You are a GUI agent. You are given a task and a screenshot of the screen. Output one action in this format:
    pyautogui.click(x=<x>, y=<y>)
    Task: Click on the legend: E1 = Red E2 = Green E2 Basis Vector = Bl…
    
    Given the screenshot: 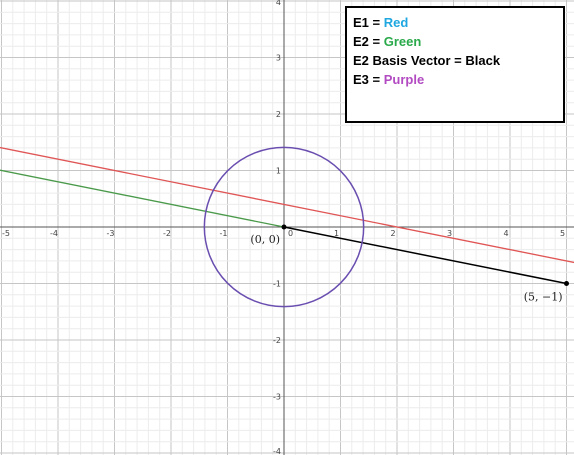 What is the action you would take?
    pyautogui.click(x=455, y=64)
    